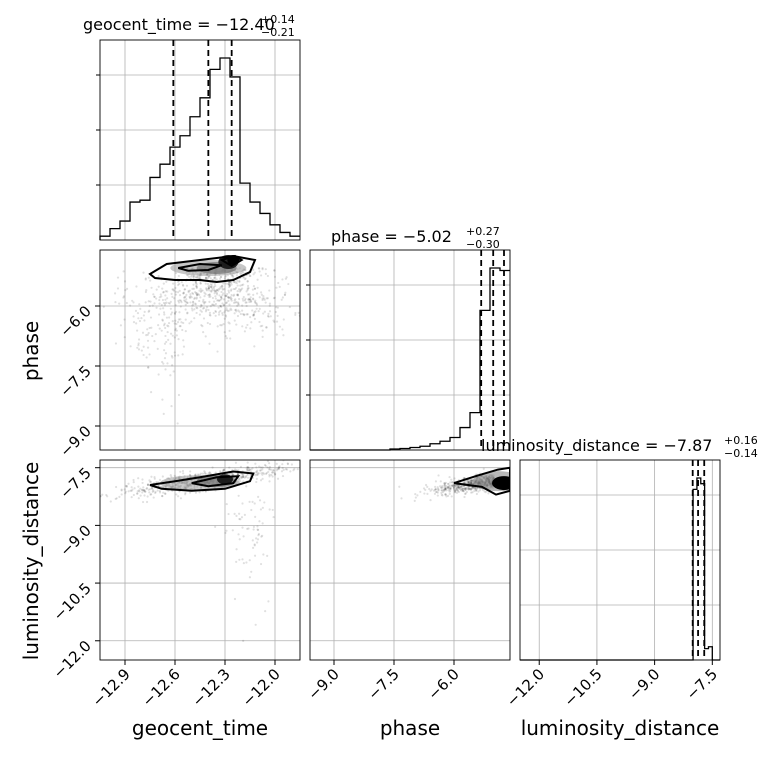  What do you see at coordinates (525, 687) in the screenshot?
I see `xtick-label-luminosity_distance: −12.0` at bounding box center [525, 687].